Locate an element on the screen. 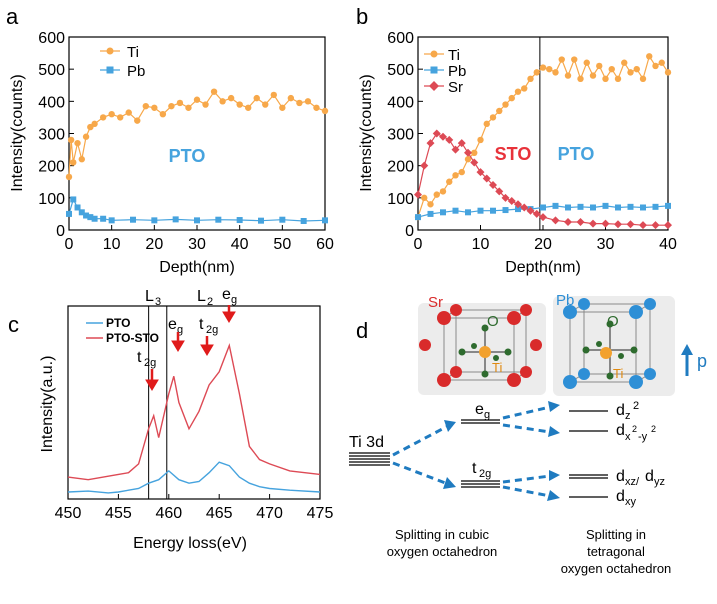  splitting-arrows is located at coordinates (471, 451).